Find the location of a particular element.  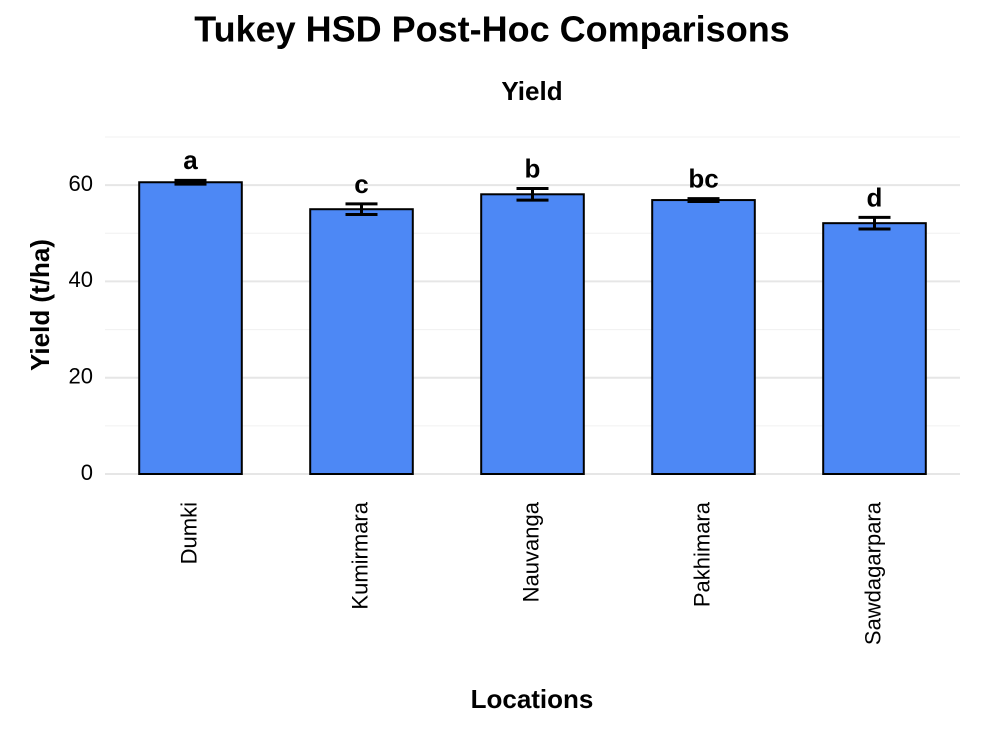

x-tick-label: Pakhimara is located at coordinates (701, 554).